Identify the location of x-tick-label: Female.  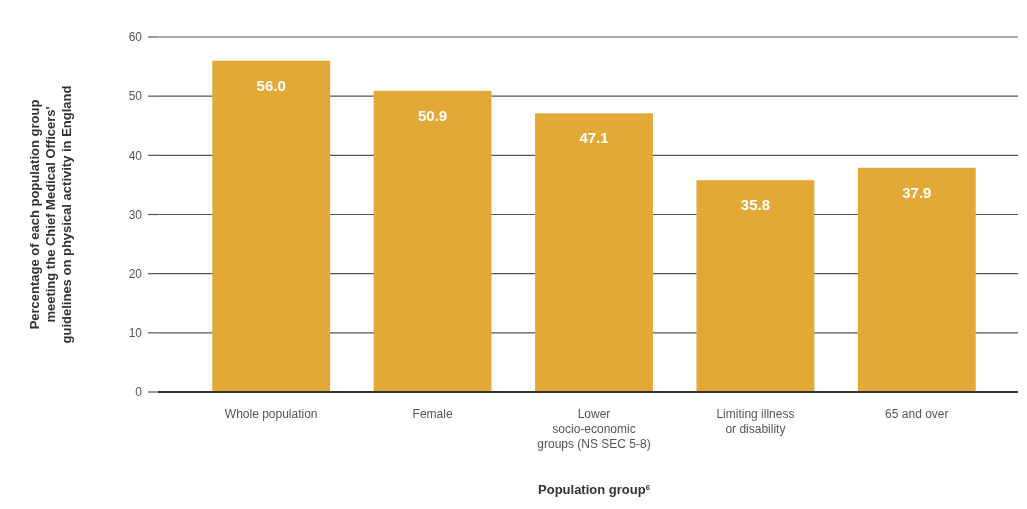
(432, 414).